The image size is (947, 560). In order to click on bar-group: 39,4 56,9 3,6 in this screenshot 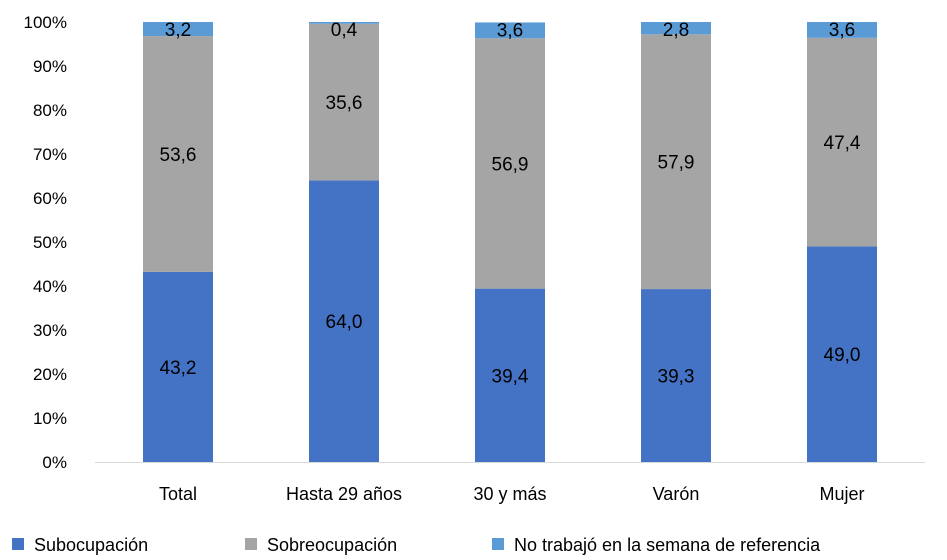, I will do `click(510, 241)`.